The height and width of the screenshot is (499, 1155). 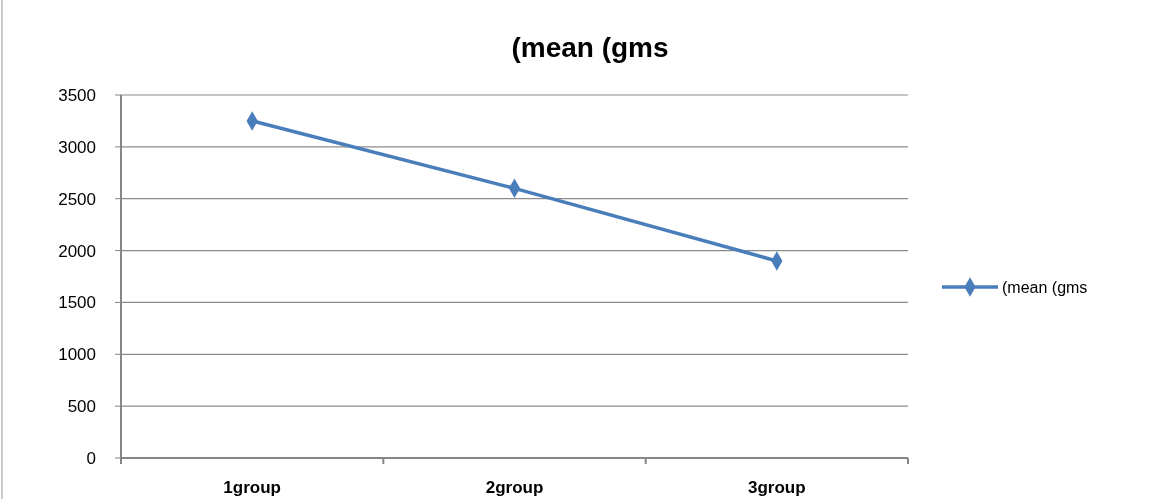 I want to click on y-tick-label: 500, so click(x=81, y=407).